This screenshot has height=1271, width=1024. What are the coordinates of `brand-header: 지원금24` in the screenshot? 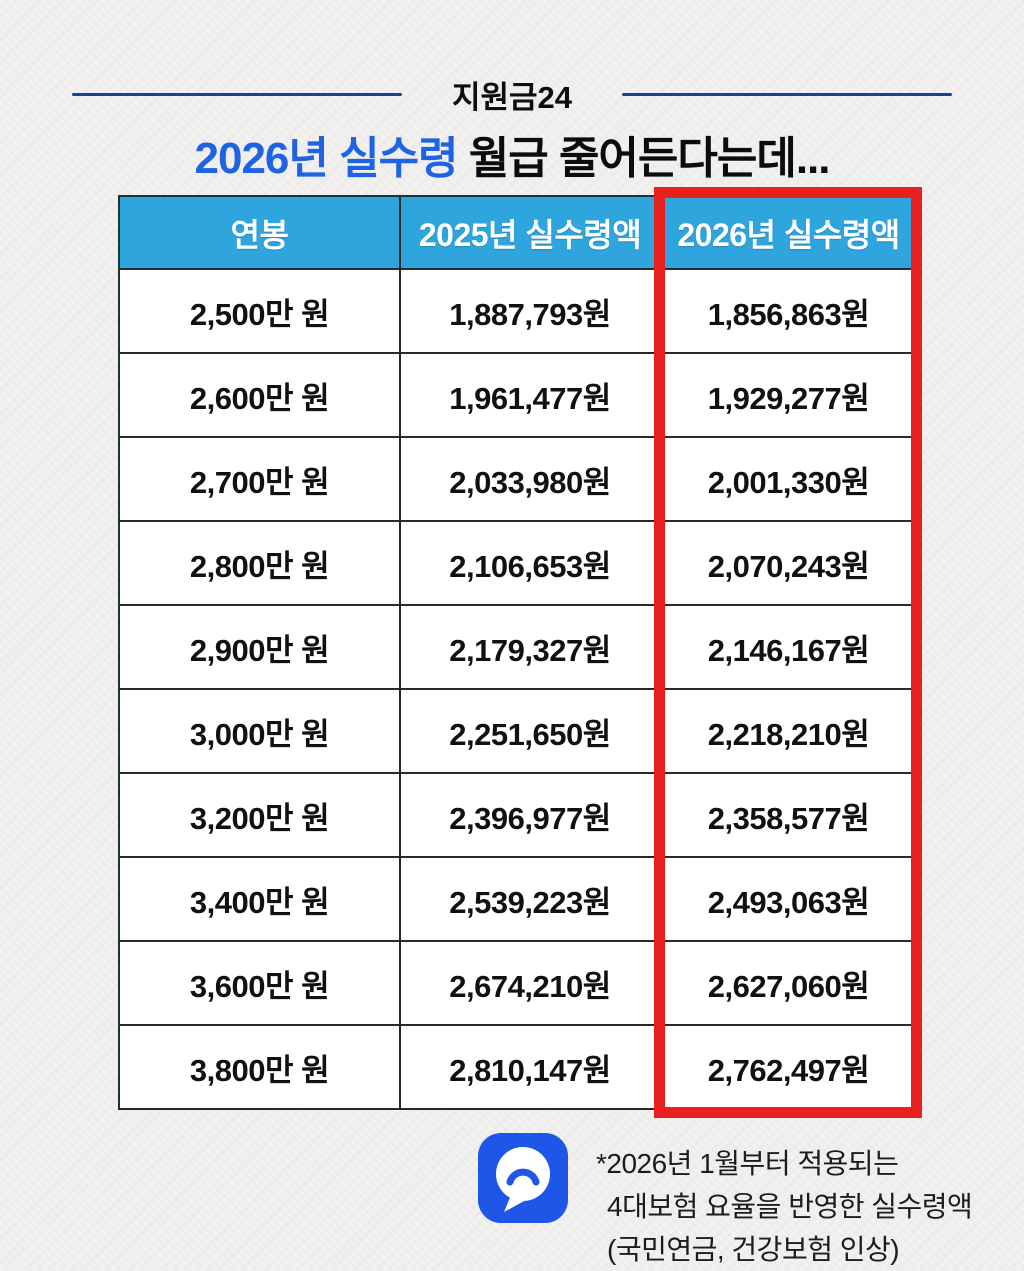 It's located at (512, 94).